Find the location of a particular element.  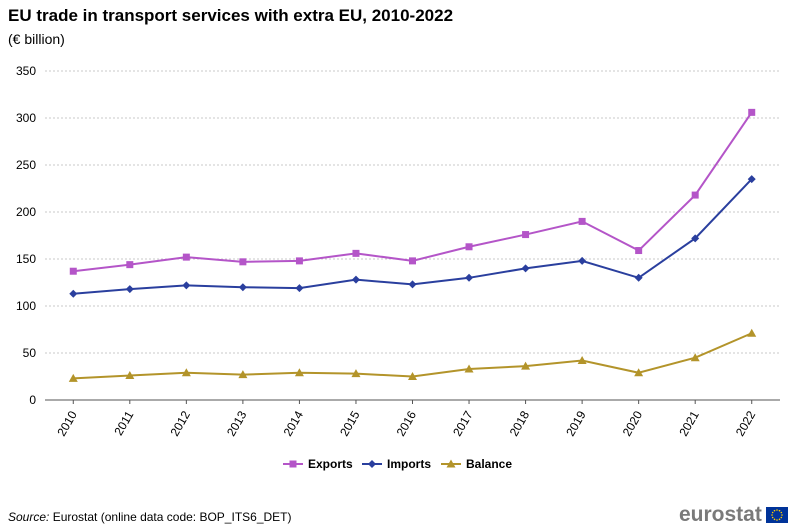

y-tick-label: 350 is located at coordinates (26, 71).